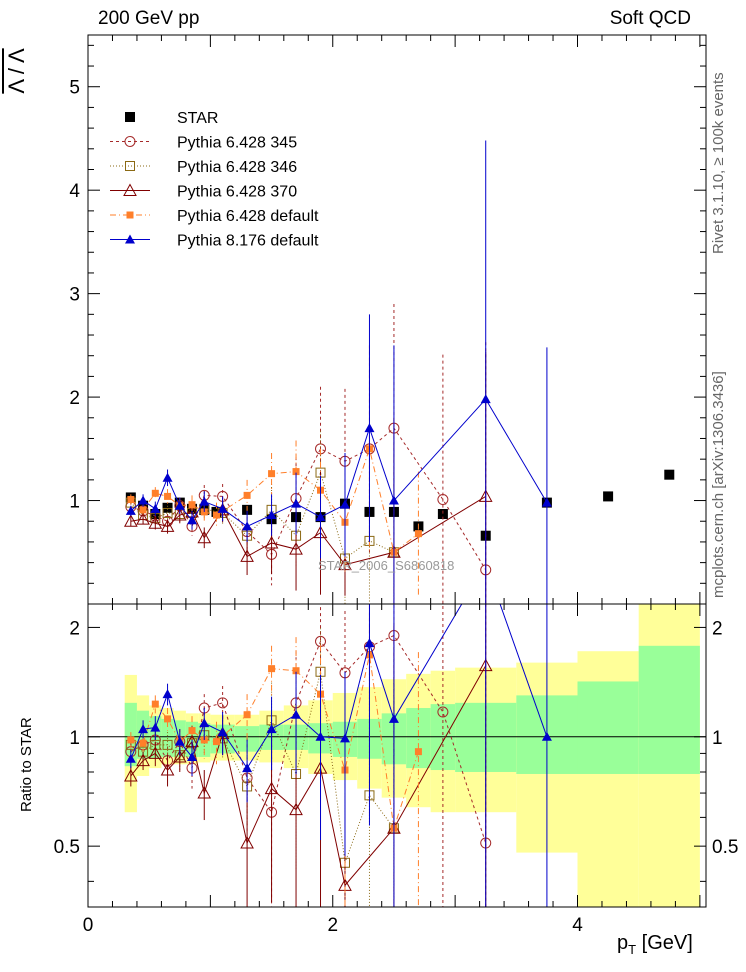 The width and height of the screenshot is (746, 972). Describe the element at coordinates (386, 565) in the screenshot. I see `watermark: STAR_2006_S6860818` at that location.